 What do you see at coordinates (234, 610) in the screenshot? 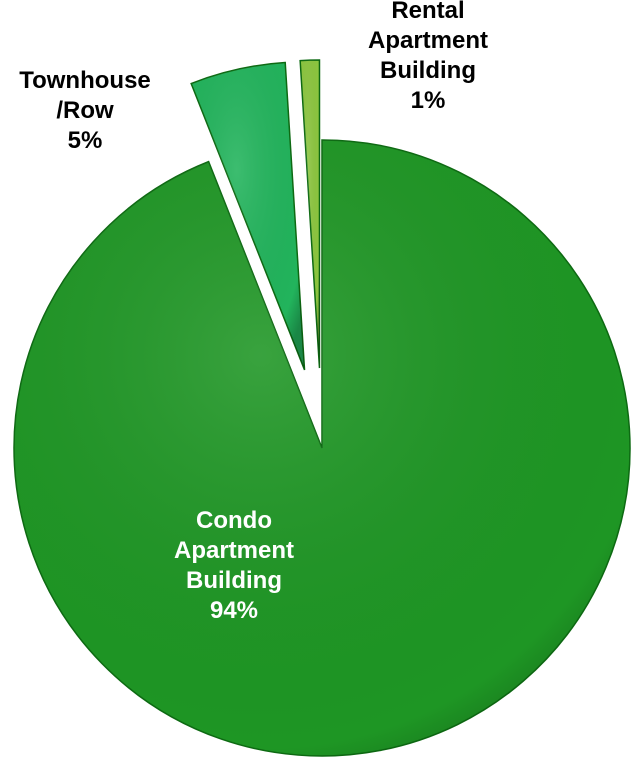
I see `slice-value-label: 94%` at bounding box center [234, 610].